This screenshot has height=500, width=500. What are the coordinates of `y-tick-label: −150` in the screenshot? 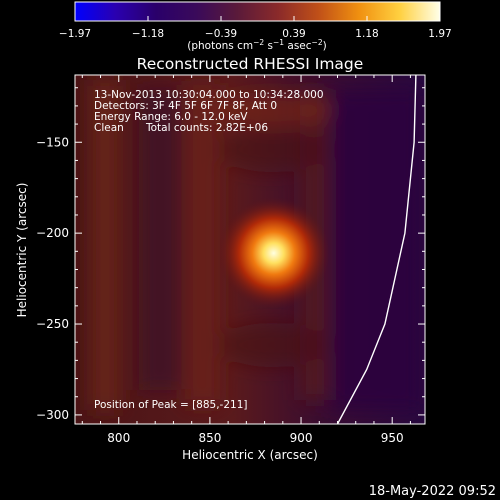 It's located at (52, 142).